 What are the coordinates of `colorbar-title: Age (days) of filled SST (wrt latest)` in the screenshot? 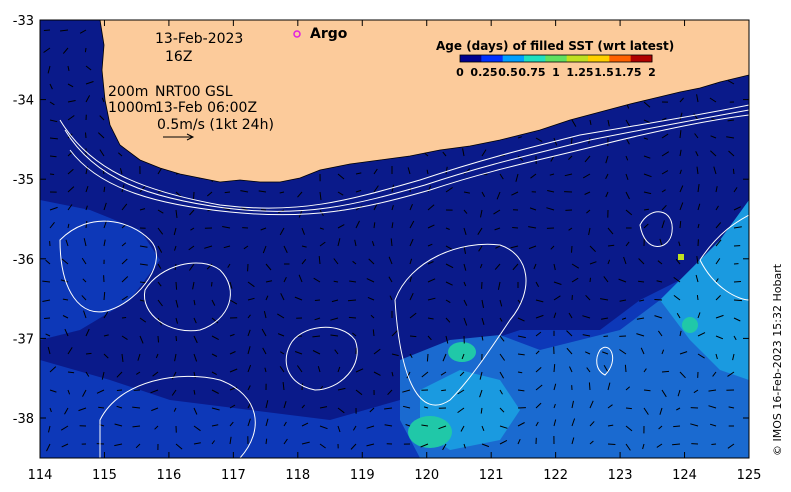 It's located at (555, 46).